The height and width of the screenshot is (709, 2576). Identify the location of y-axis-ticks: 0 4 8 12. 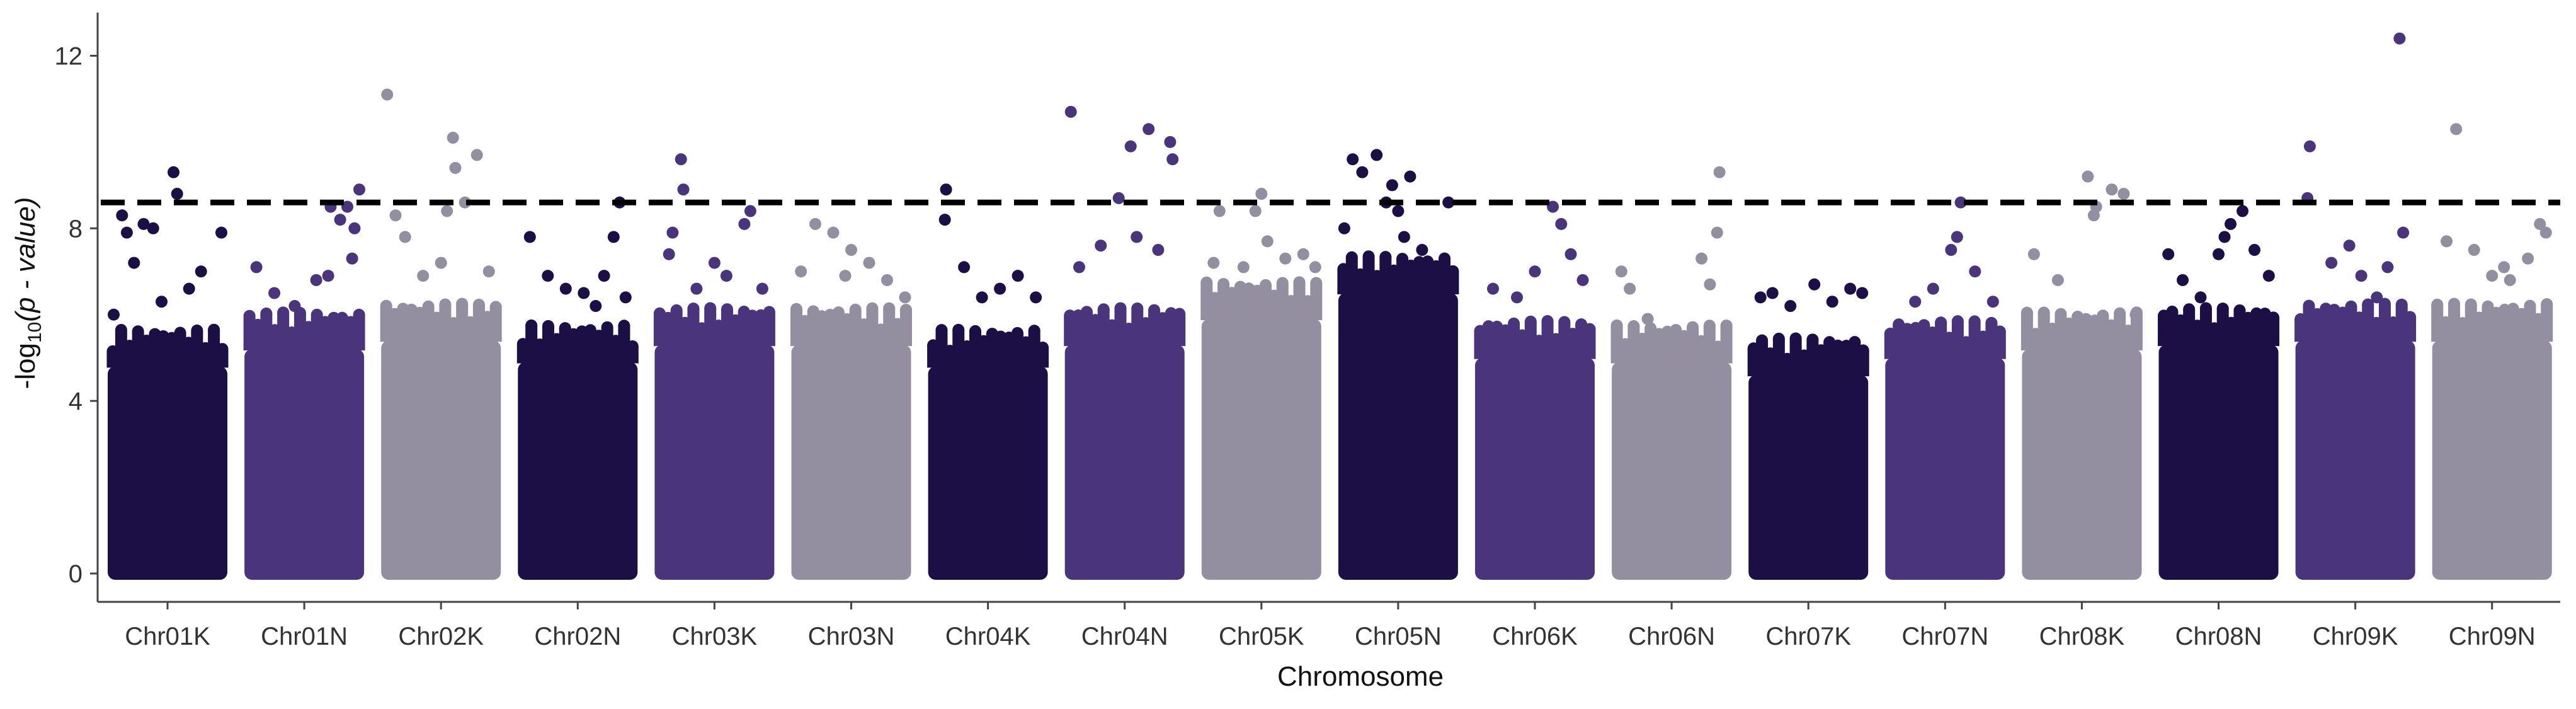
(76, 315).